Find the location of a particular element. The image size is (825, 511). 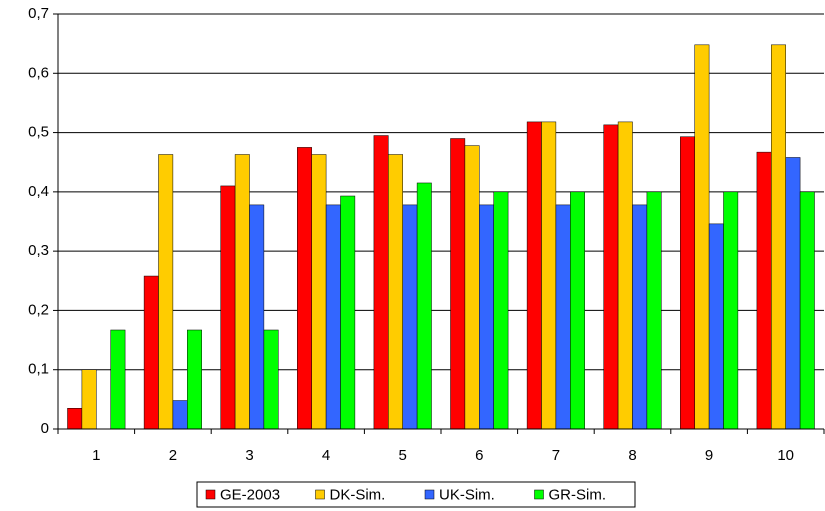

x-tick-label: 7 is located at coordinates (556, 455).